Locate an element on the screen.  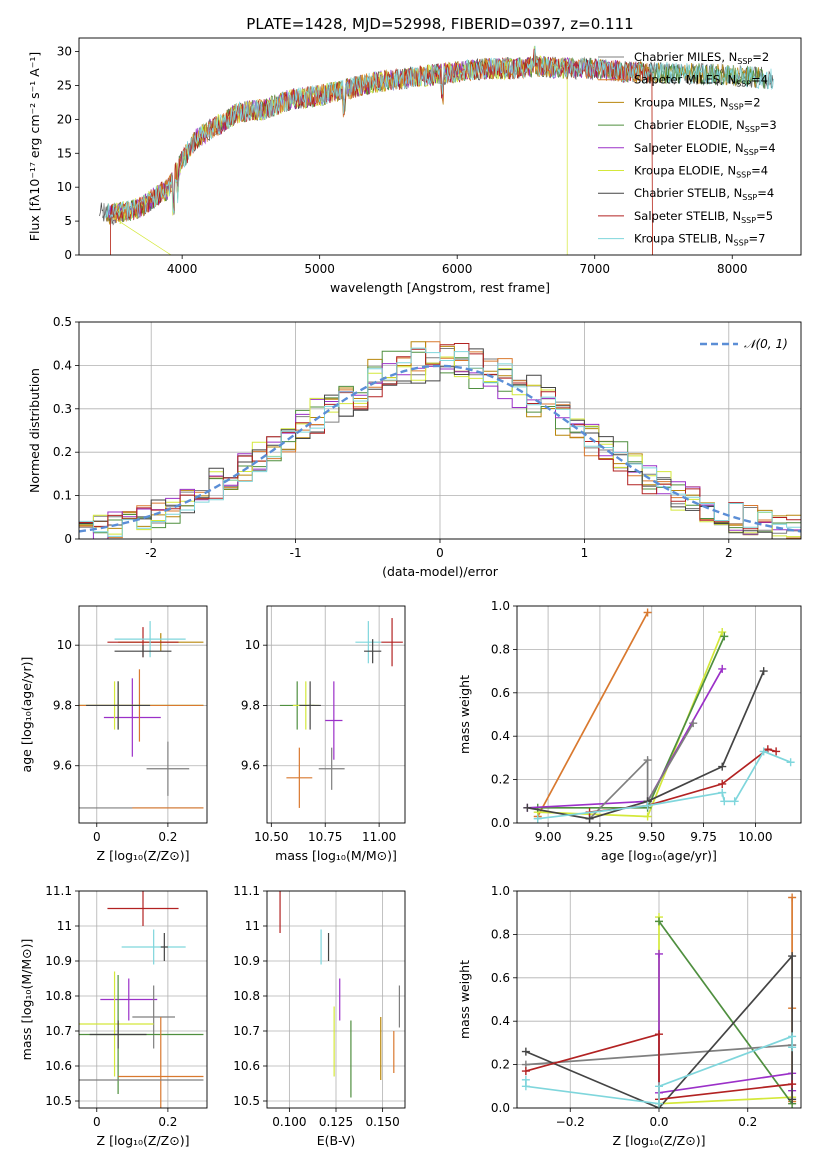
spectrum-ytick-label: 30 is located at coordinates (64, 52).